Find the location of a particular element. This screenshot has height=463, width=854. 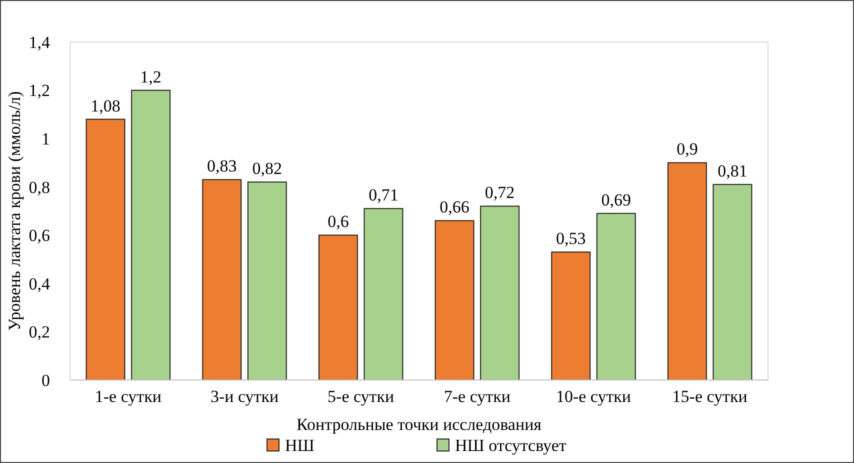

data-label: 0,72 is located at coordinates (499, 192).